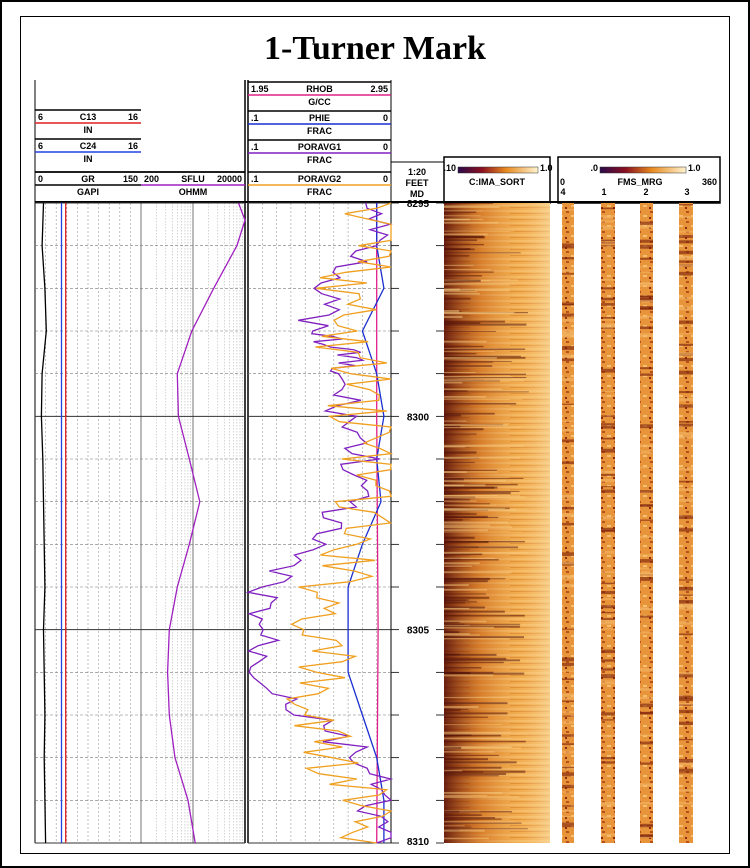 The height and width of the screenshot is (868, 750). What do you see at coordinates (319, 89) in the screenshot?
I see `rhob-name: RHOB` at bounding box center [319, 89].